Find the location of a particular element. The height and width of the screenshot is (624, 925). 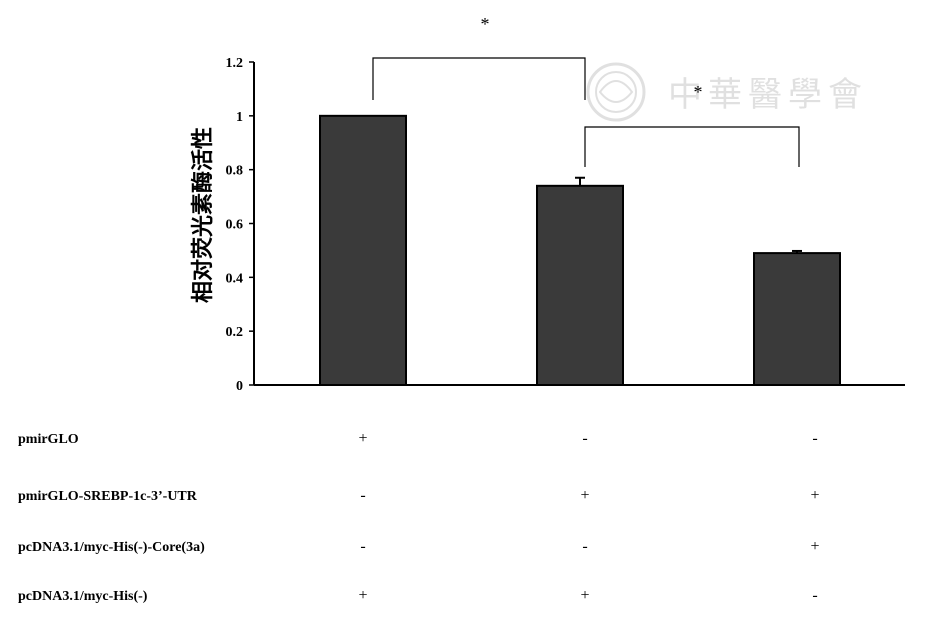

y-tick-label: 0.2 is located at coordinates (235, 332).